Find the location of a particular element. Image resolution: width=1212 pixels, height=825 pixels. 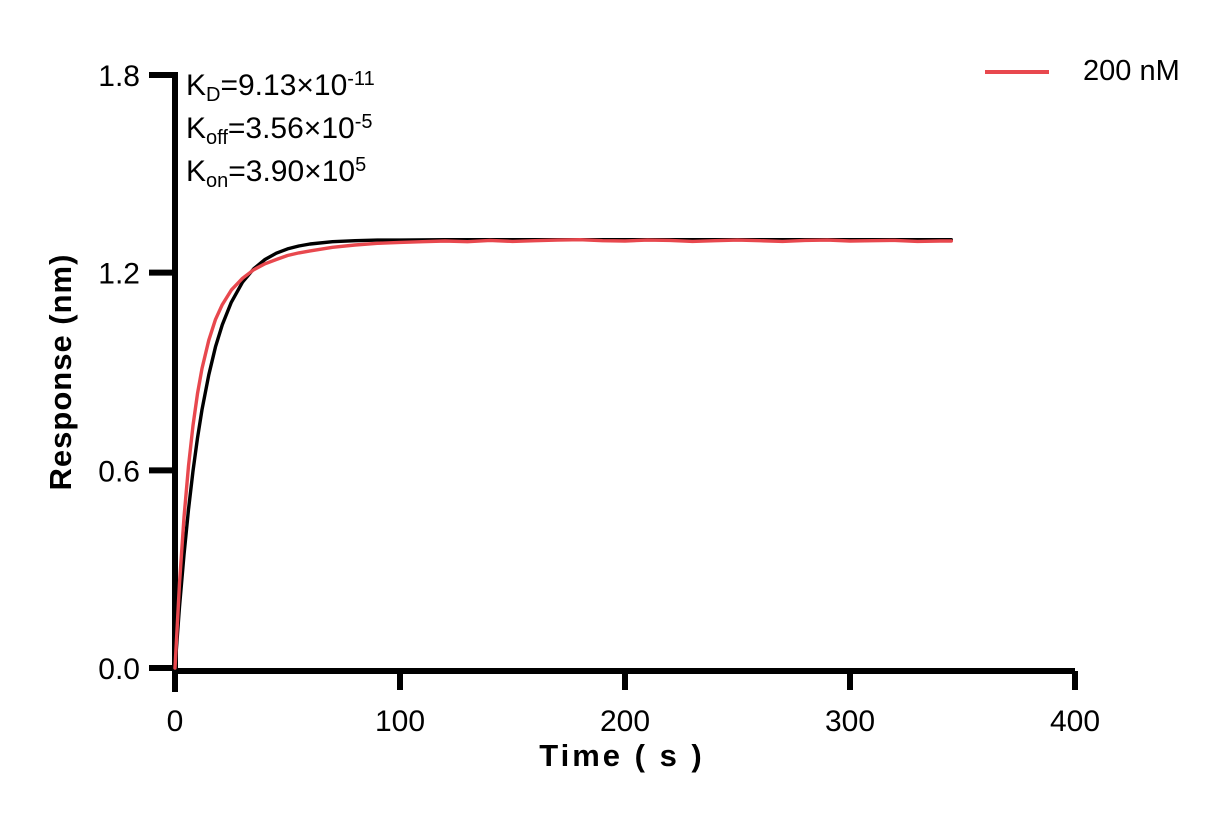

legend-line-swatch is located at coordinates (1017, 72).